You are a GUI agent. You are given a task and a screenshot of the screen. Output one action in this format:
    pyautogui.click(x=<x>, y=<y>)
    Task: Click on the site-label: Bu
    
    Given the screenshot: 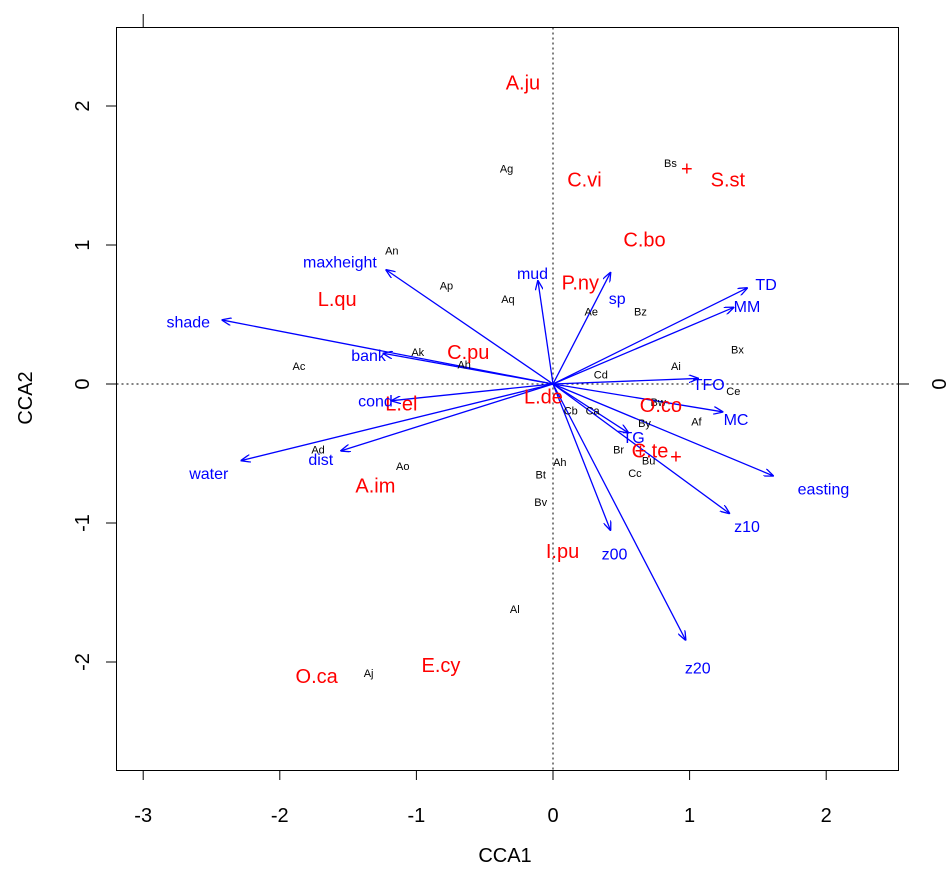 What is the action you would take?
    pyautogui.click(x=648, y=461)
    